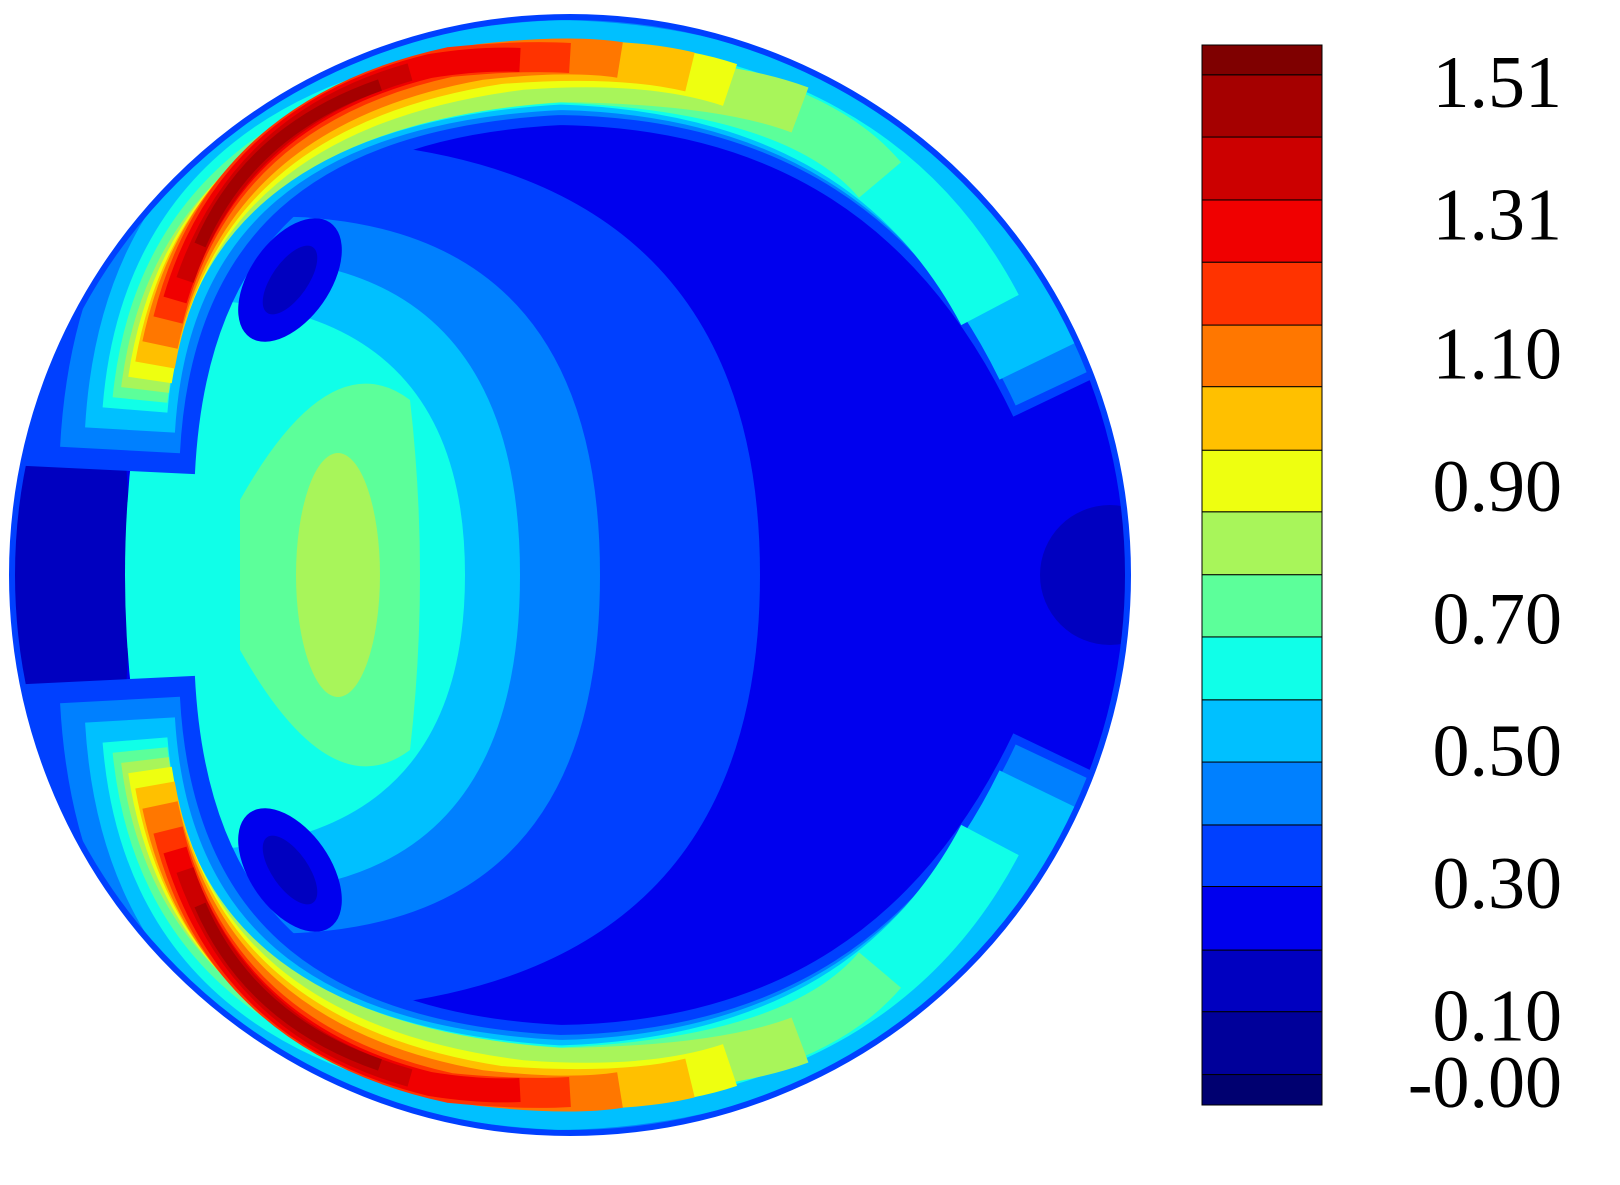 Image resolution: width=1620 pixels, height=1185 pixels. What do you see at coordinates (1498, 752) in the screenshot?
I see `colorbar-tick-label: 0.50` at bounding box center [1498, 752].